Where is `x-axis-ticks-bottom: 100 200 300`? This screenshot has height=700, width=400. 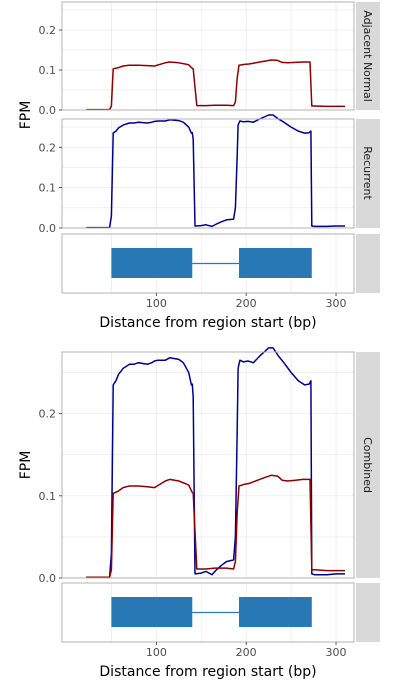
x-axis-ticks-bottom: 100 200 300 is located at coordinates (246, 650).